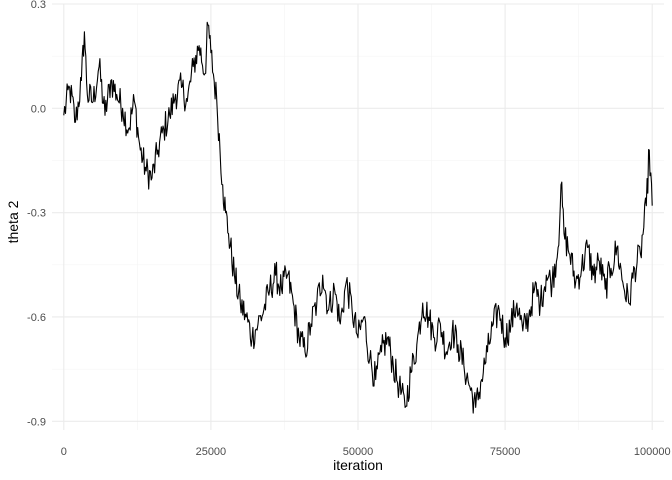 Image resolution: width=672 pixels, height=480 pixels. Describe the element at coordinates (505, 452) in the screenshot. I see `x-tick-label: 75000` at that location.